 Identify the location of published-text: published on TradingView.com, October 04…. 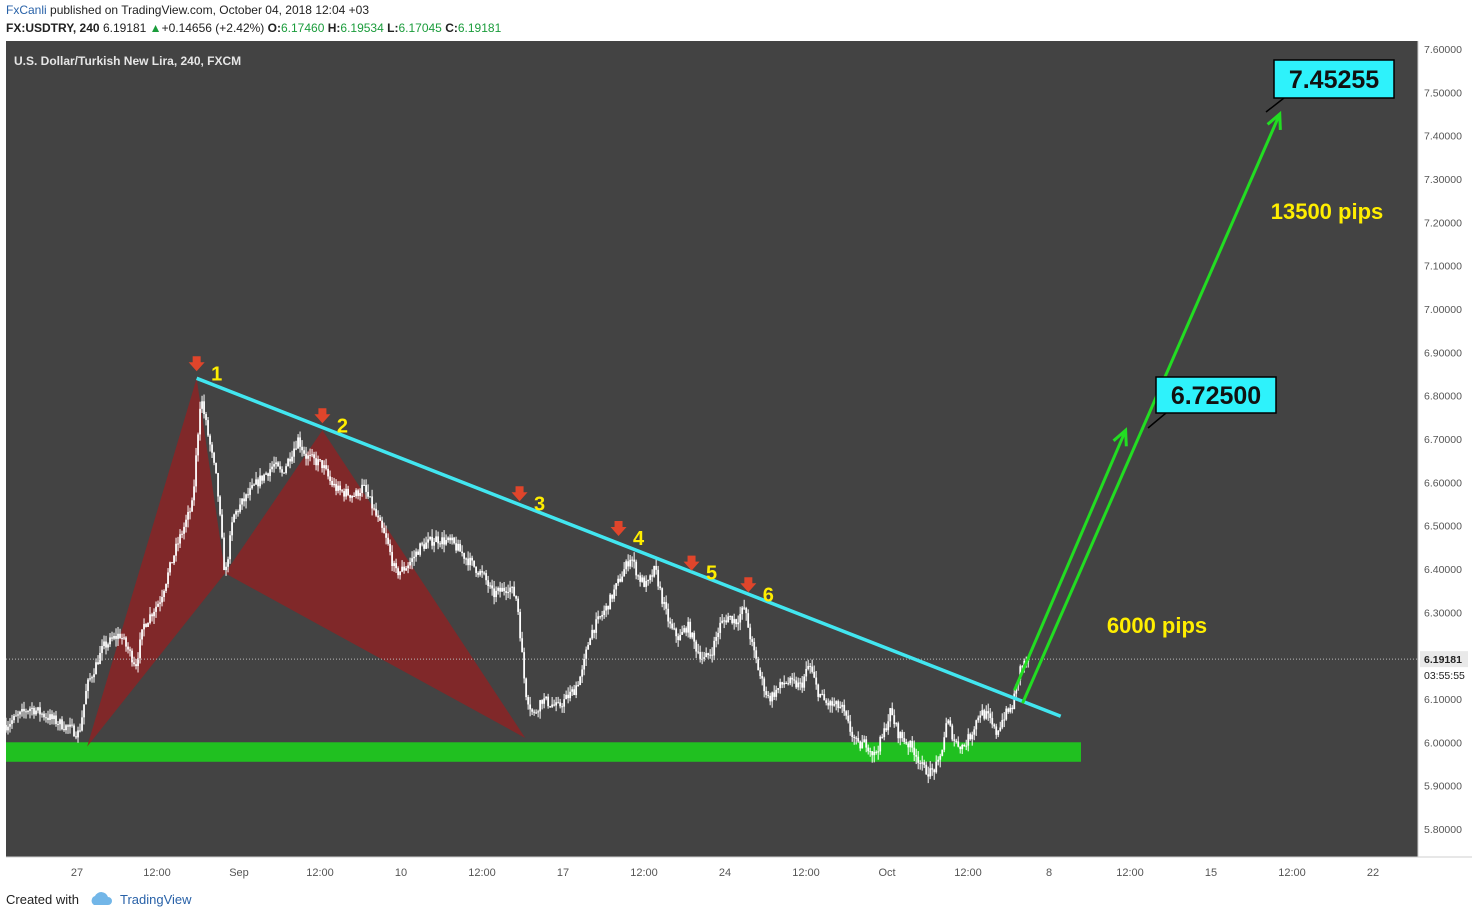
(210, 10).